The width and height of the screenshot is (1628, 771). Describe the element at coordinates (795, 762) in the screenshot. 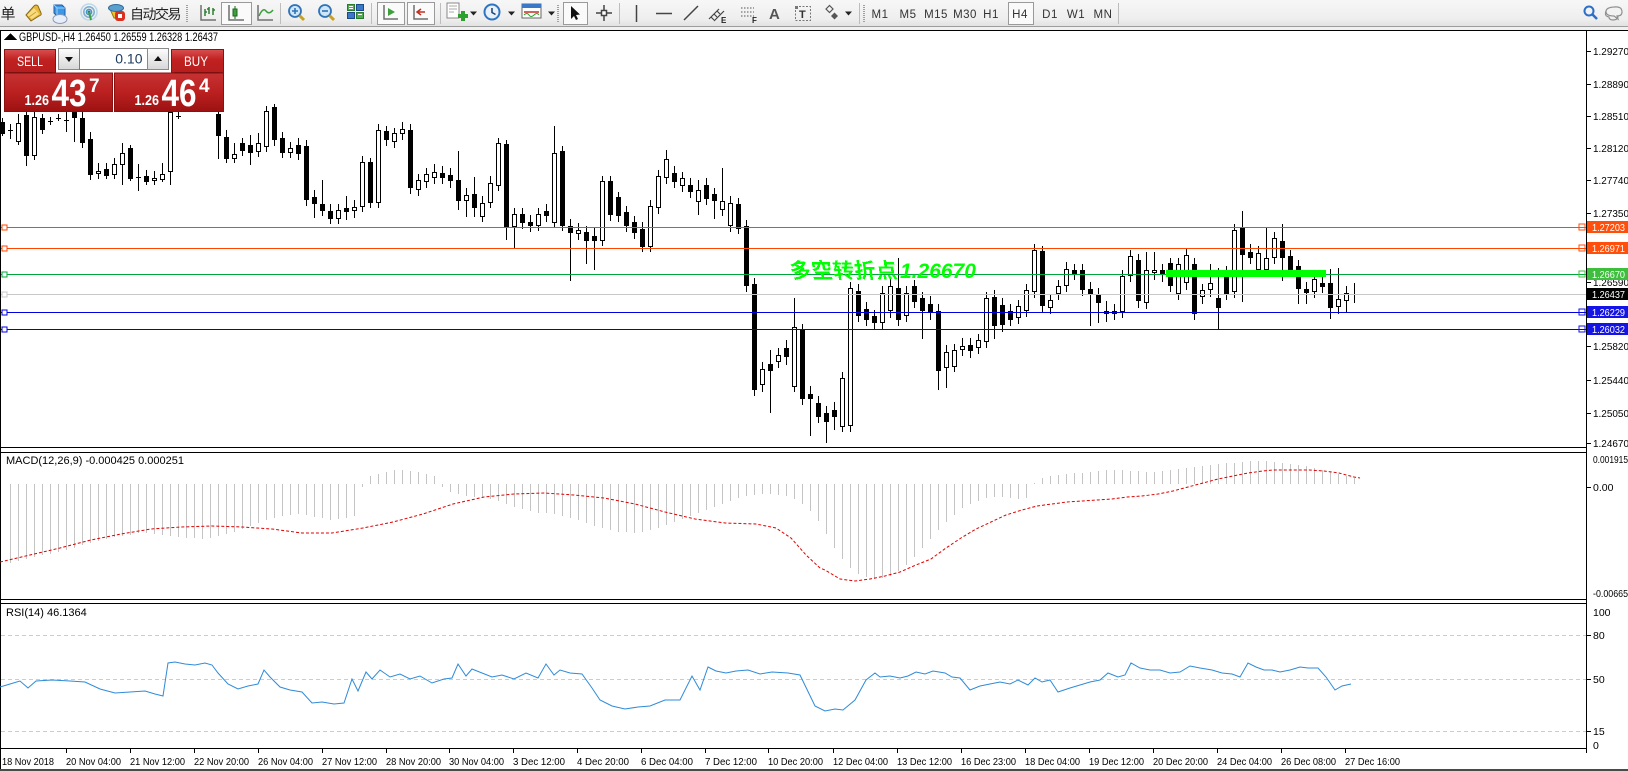

I see `svg-text: 10 Dec 20:00` at that location.